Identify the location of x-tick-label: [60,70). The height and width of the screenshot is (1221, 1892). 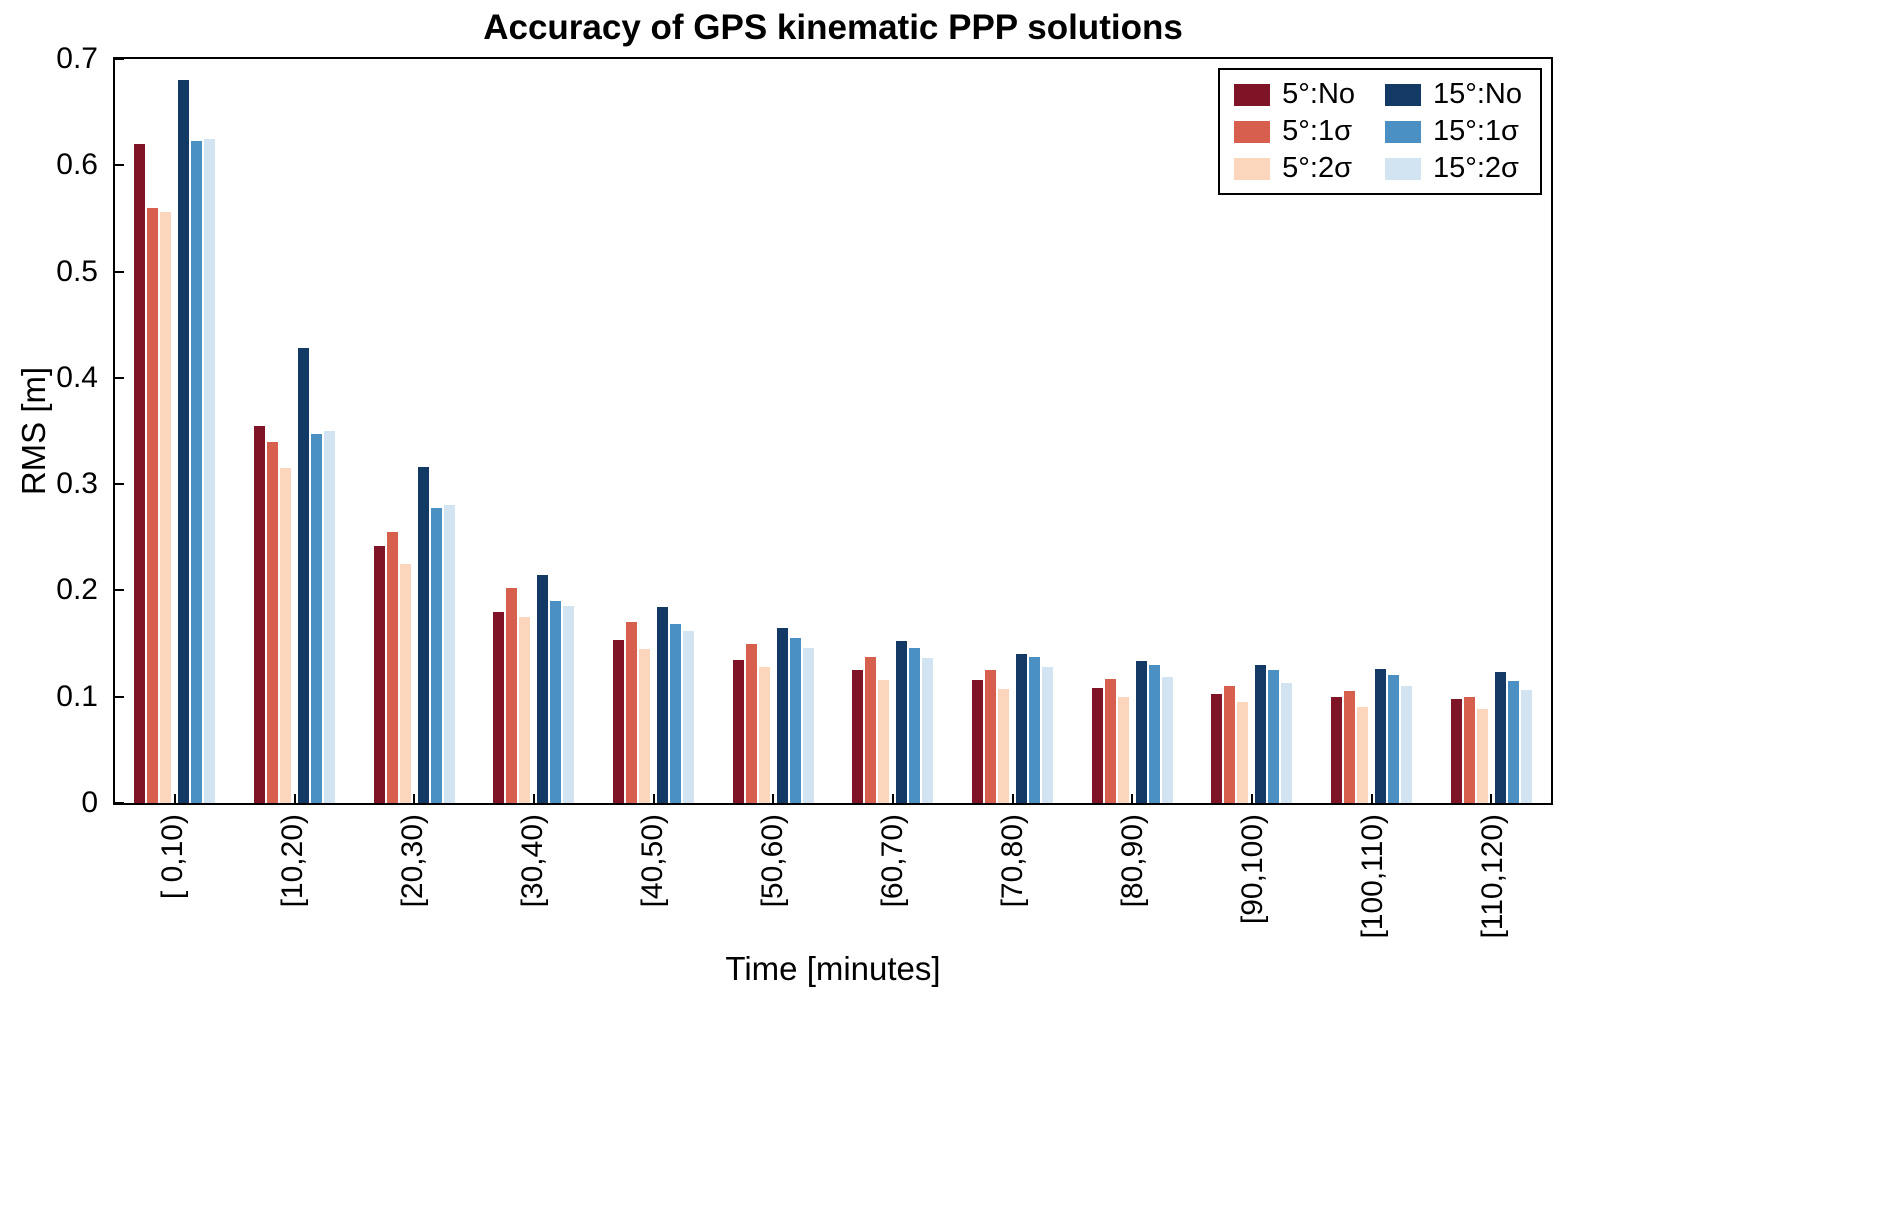
(892, 861).